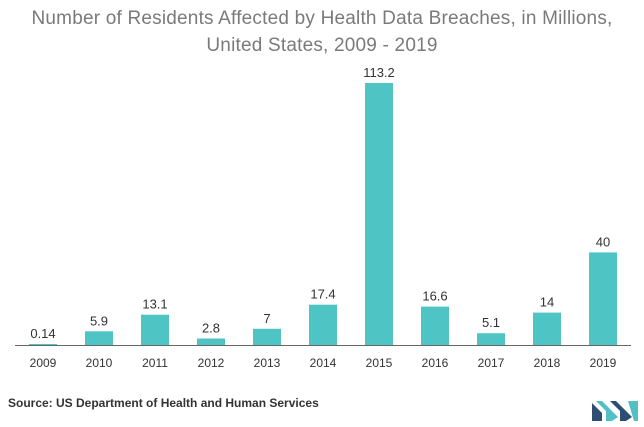 Image resolution: width=644 pixels, height=427 pixels. What do you see at coordinates (379, 72) in the screenshot?
I see `data-label-2015: 113.2` at bounding box center [379, 72].